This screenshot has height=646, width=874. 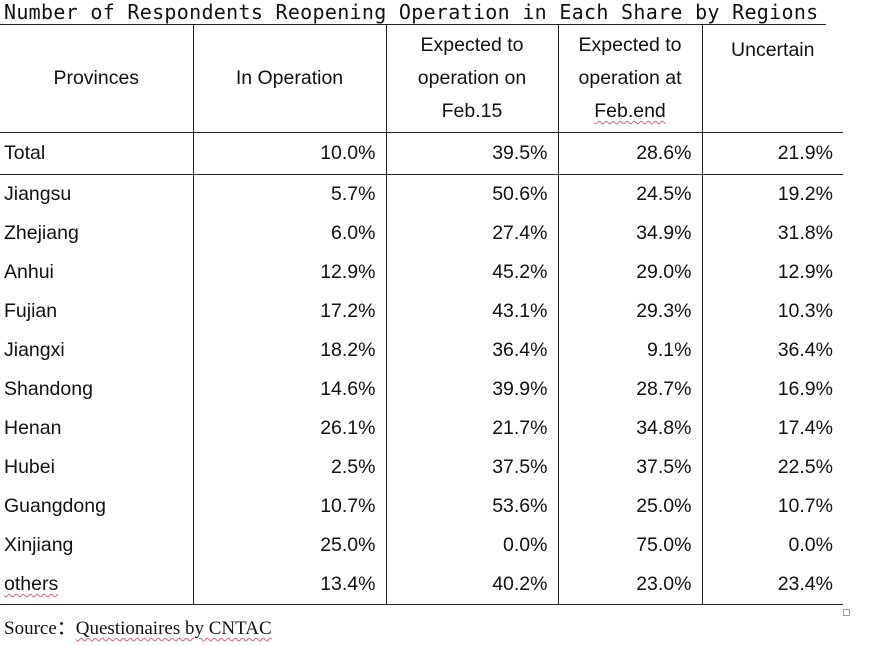 I want to click on febend-cell: 28.7%, so click(x=629, y=389).